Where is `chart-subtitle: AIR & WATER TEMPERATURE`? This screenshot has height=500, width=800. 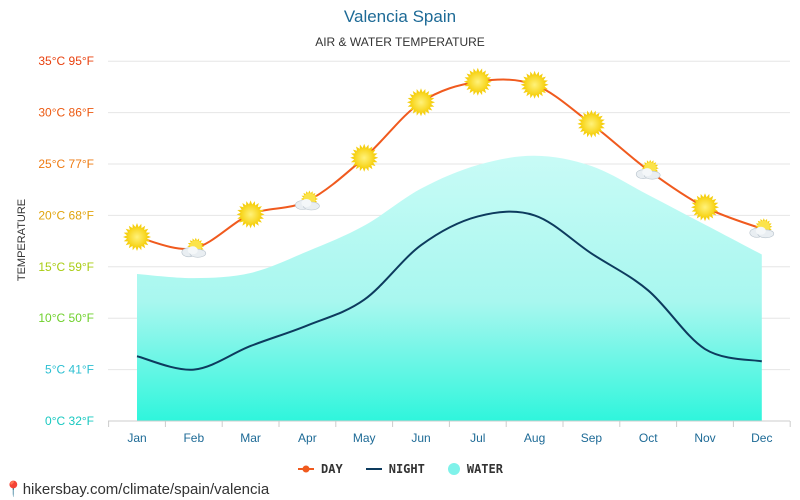
chart-subtitle: AIR & WATER TEMPERATURE is located at coordinates (400, 42).